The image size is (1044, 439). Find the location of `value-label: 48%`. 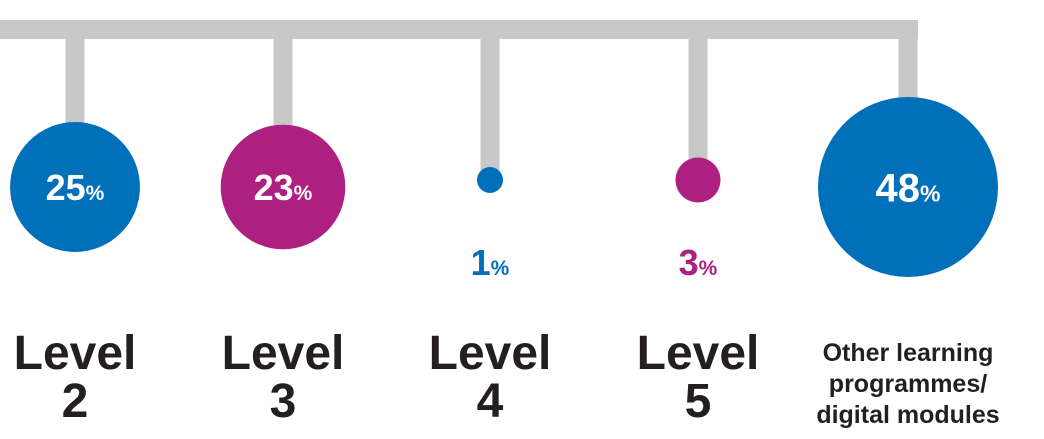

value-label: 48% is located at coordinates (908, 188).